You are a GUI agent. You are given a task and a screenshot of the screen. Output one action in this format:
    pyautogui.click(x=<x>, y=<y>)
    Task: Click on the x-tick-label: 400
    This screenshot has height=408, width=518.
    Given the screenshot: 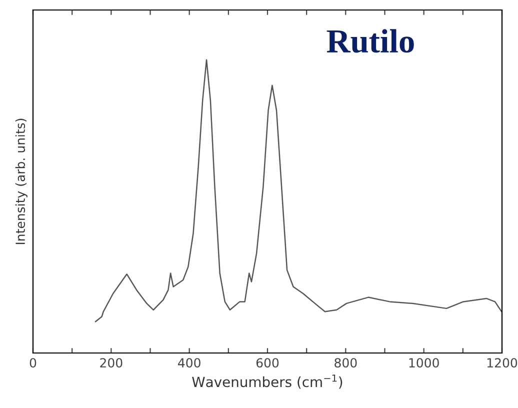 What is the action you would take?
    pyautogui.click(x=189, y=363)
    